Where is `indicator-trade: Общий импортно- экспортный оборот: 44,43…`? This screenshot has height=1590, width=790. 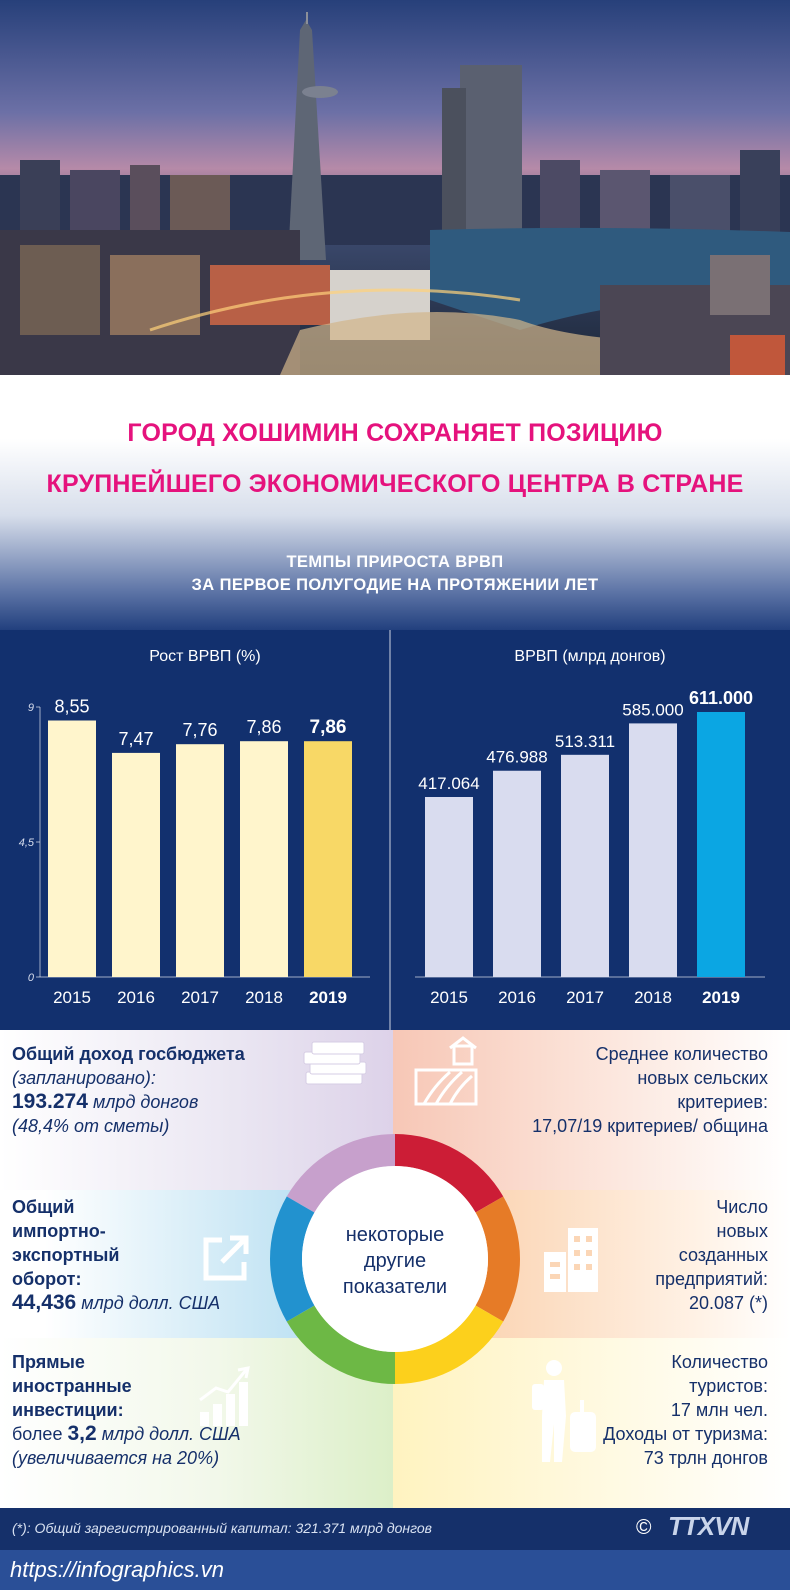
indicator-trade: Общий импортно- экспортный оборот: 44,43… is located at coordinates (152, 1255).